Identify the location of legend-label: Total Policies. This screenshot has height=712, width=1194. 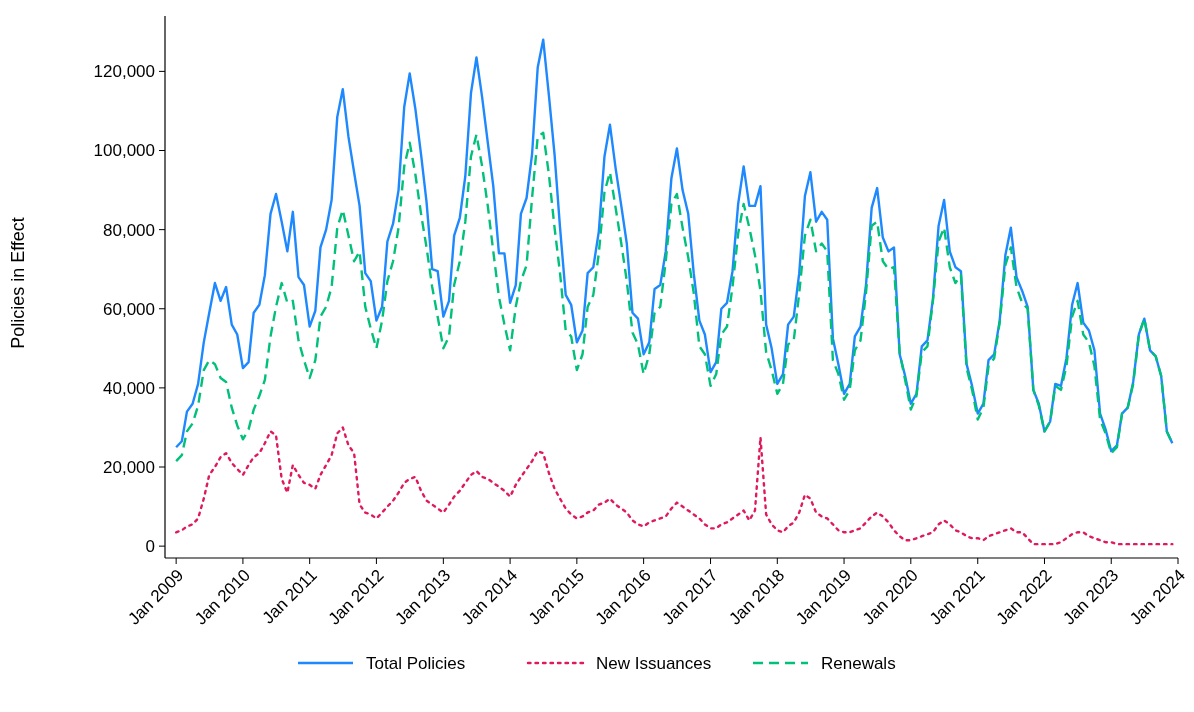
(416, 663).